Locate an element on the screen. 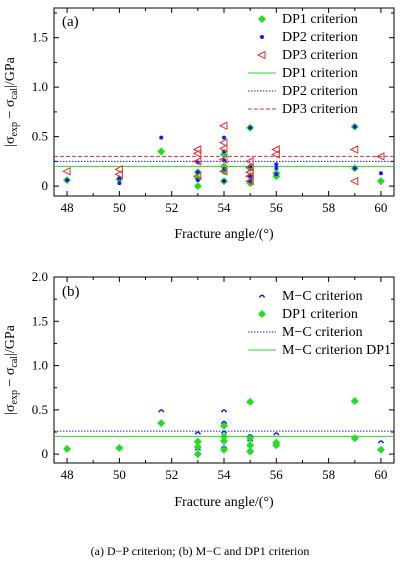  panel-b-ylabel: |σexp − σcal|/GPa is located at coordinates (11, 369).